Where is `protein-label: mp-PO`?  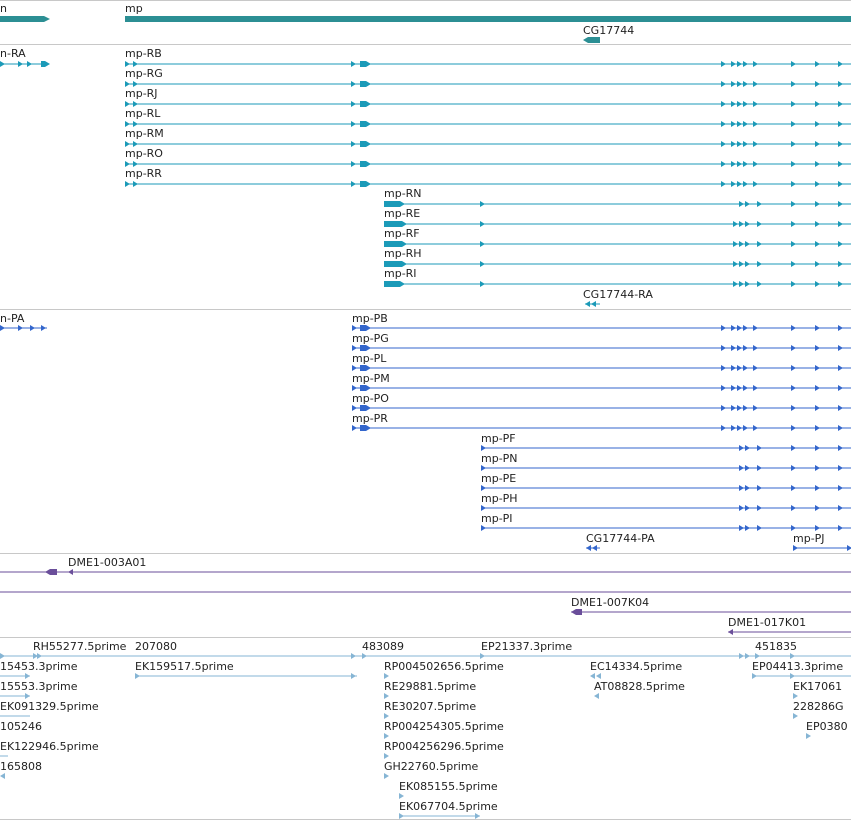 protein-label: mp-PO is located at coordinates (370, 398).